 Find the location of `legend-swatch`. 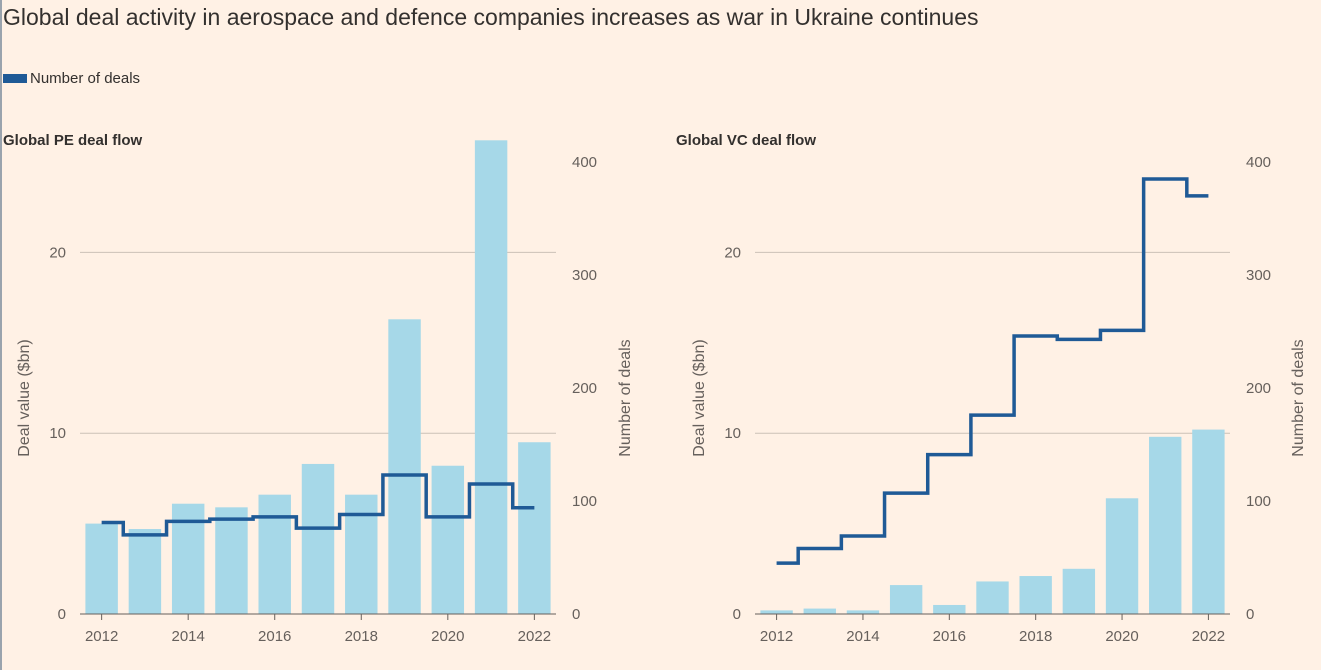

legend-swatch is located at coordinates (15, 78).